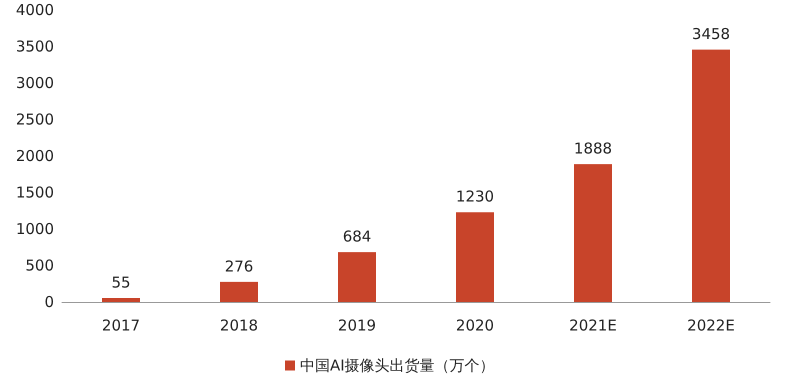 The height and width of the screenshot is (382, 800). Describe the element at coordinates (121, 282) in the screenshot. I see `data-label: 55` at that location.